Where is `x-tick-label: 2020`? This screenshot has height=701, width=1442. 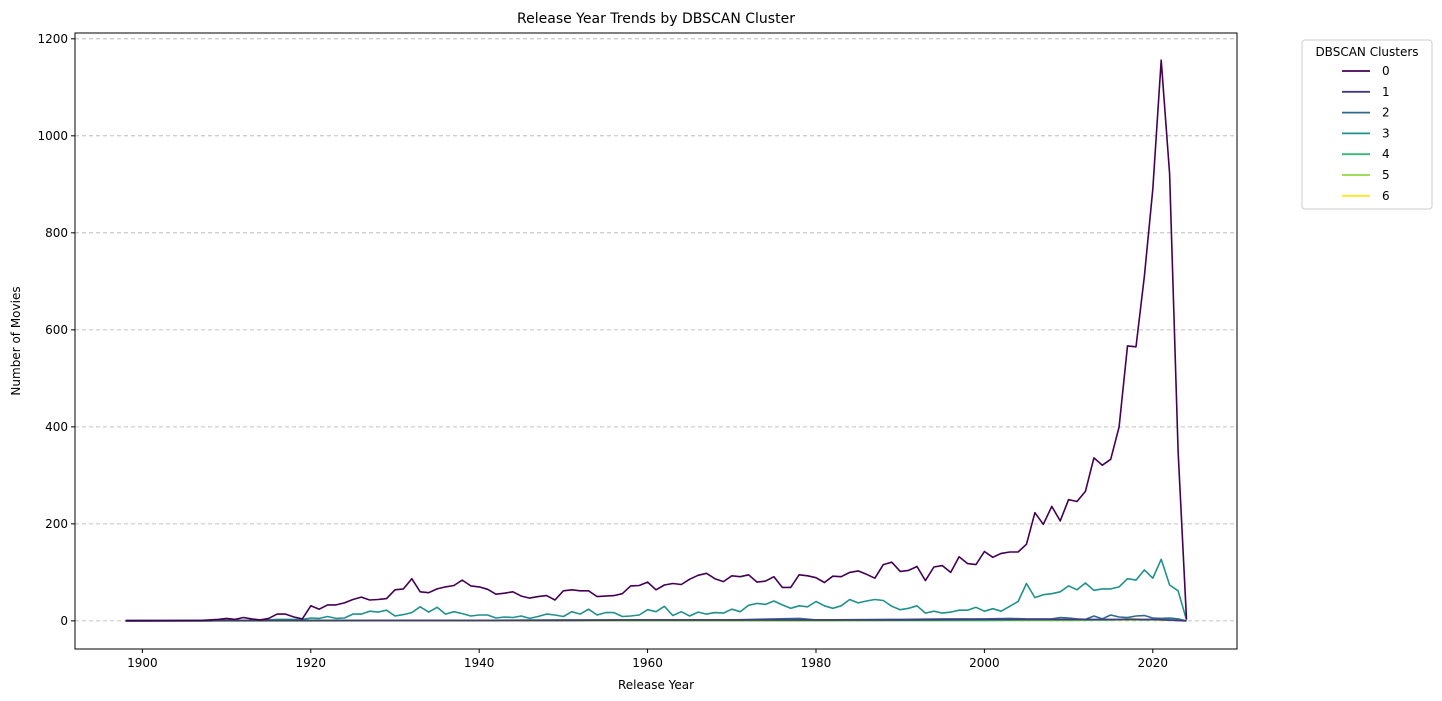
x-tick-label: 2020 is located at coordinates (1153, 663).